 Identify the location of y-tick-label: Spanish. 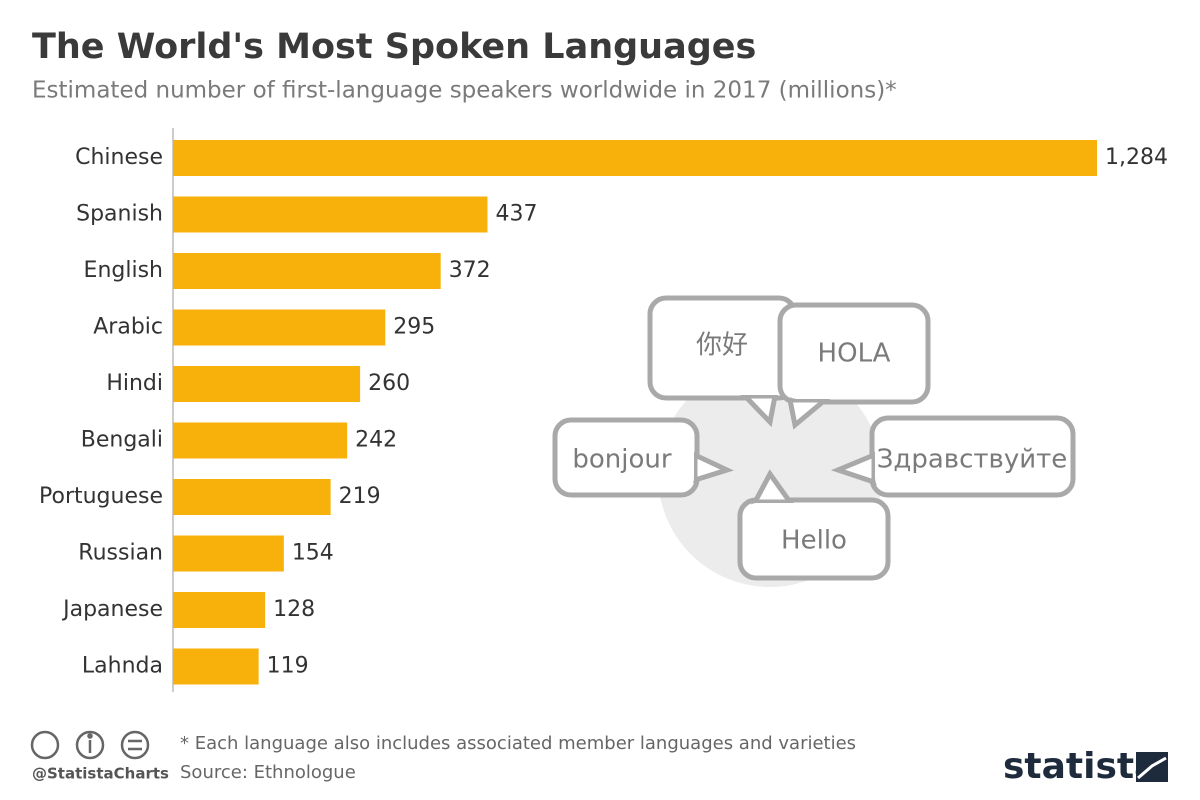
(119, 214).